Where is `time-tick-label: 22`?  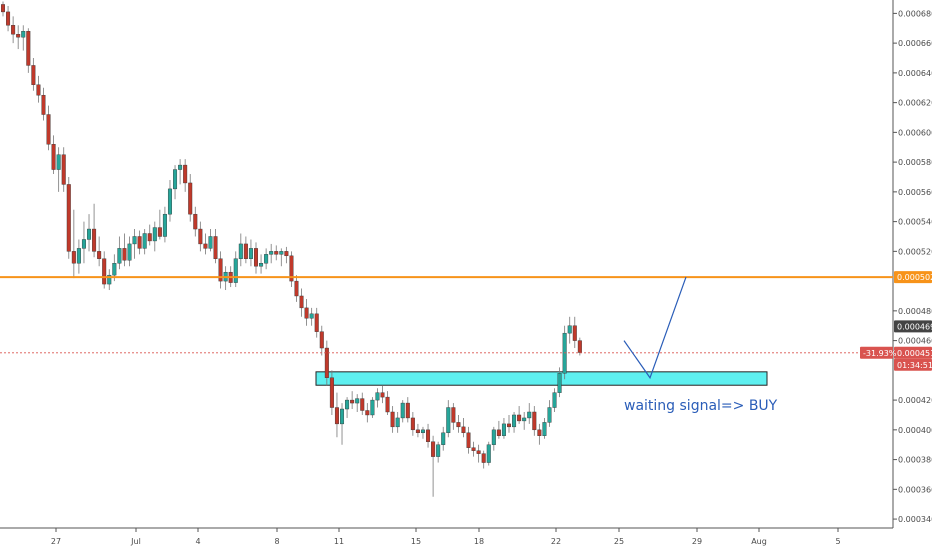 time-tick-label: 22 is located at coordinates (556, 541).